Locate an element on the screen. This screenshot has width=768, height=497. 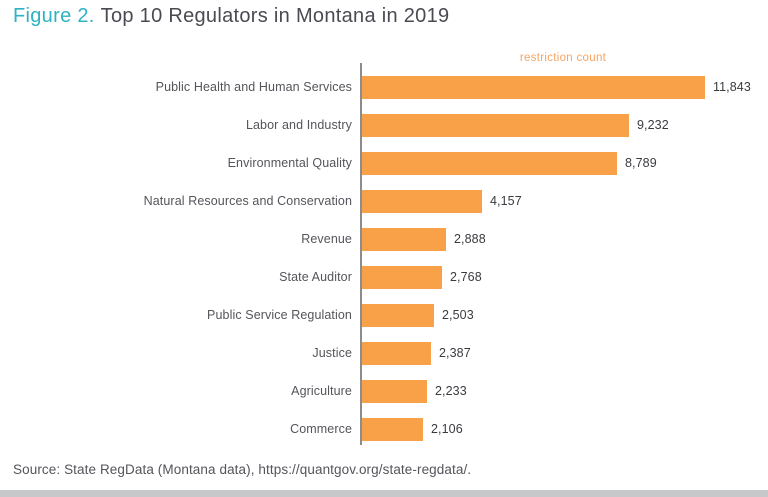
bar-row: Commerce 2,106 is located at coordinates (384, 429).